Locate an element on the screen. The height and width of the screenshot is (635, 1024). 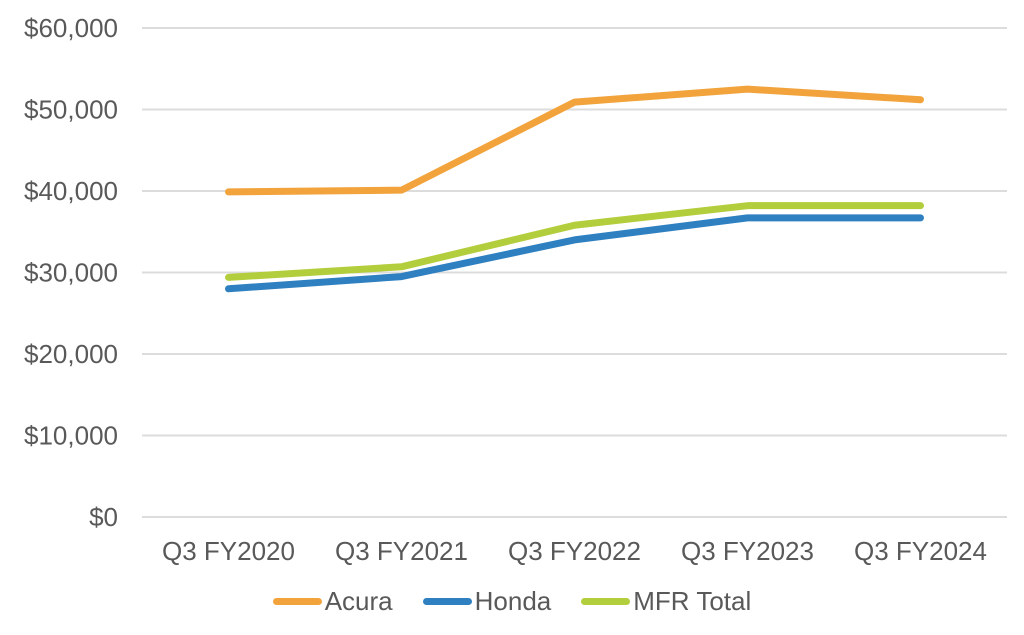
legend-item-honda: Honda is located at coordinates (487, 601).